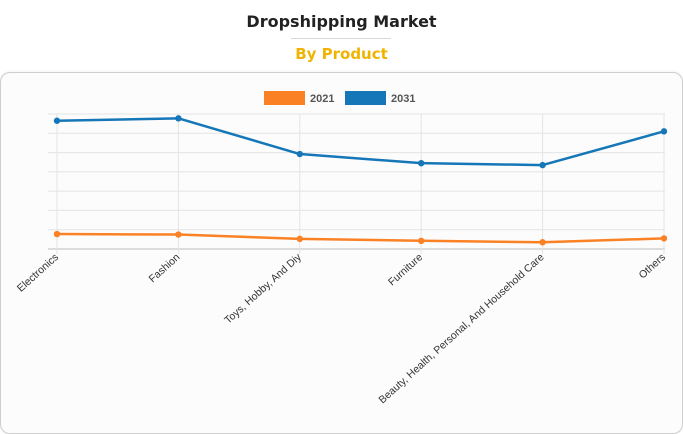 This screenshot has width=683, height=434. What do you see at coordinates (341, 21) in the screenshot?
I see `chart-title: Dropshipping Market` at bounding box center [341, 21].